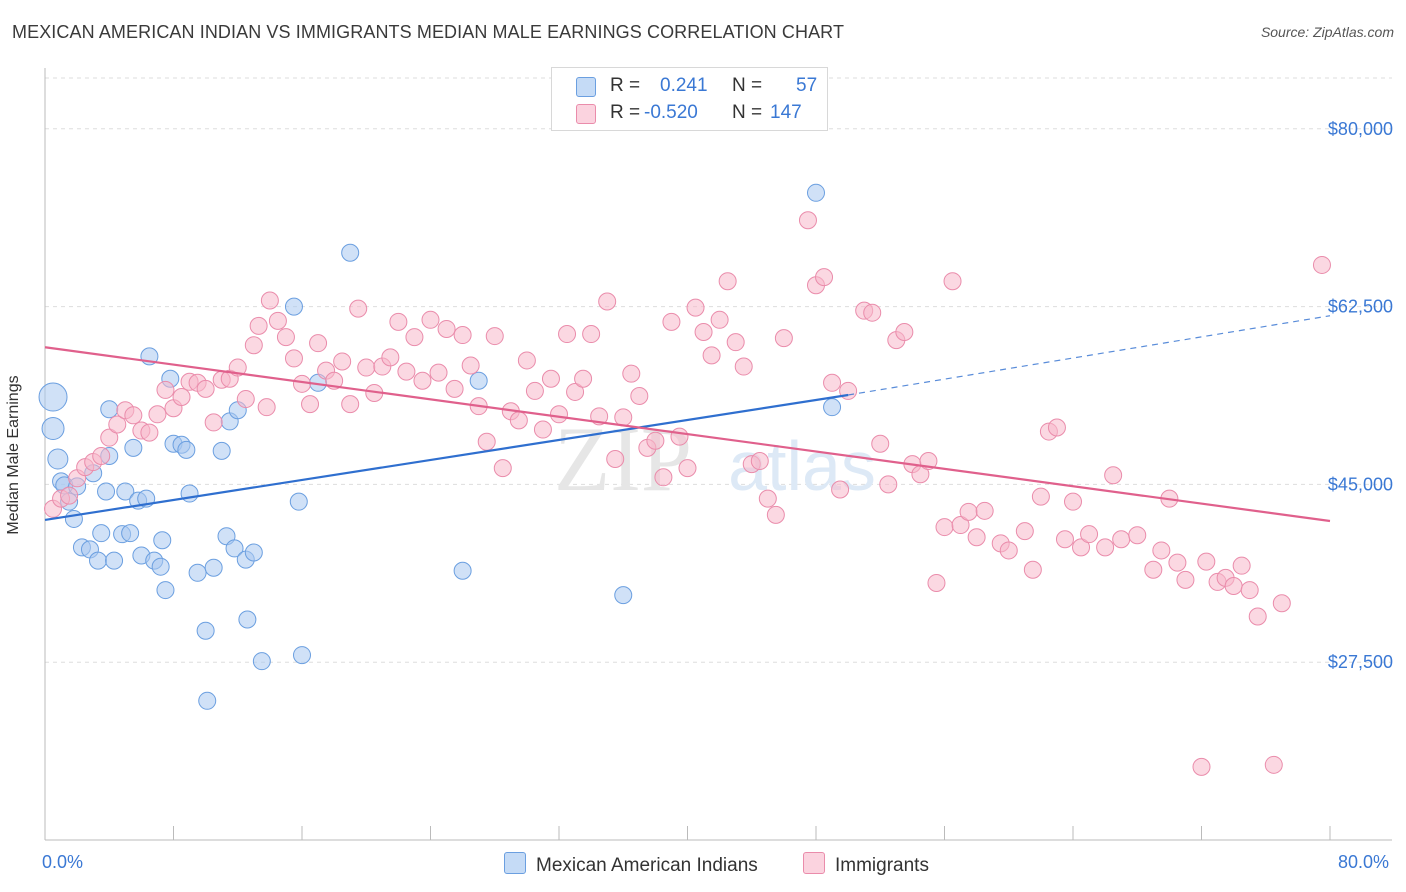 This screenshot has height=892, width=1406. Describe the element at coordinates (814, 863) in the screenshot. I see `bottom-legend-swatch-pink` at that location.